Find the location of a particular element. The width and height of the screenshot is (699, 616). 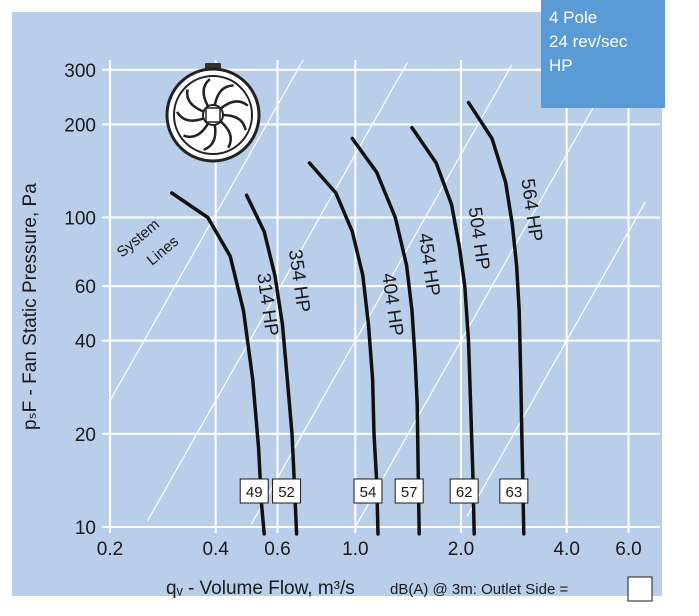

rev-speed-text: 24 rev/sec is located at coordinates (588, 41).